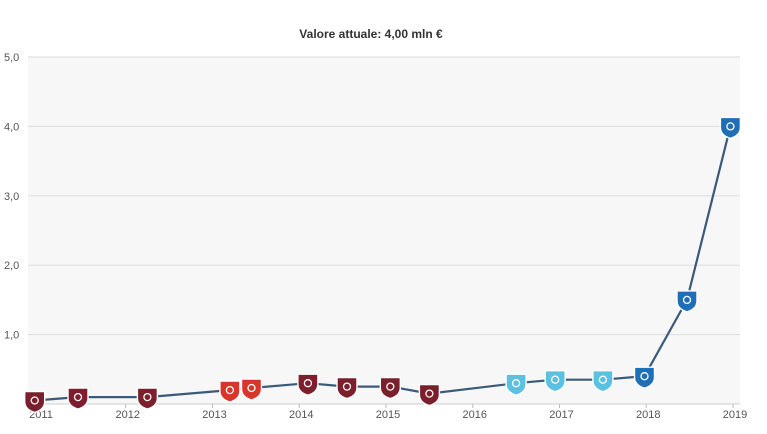  Describe the element at coordinates (561, 415) in the screenshot. I see `x-tick-label: 2017` at that location.